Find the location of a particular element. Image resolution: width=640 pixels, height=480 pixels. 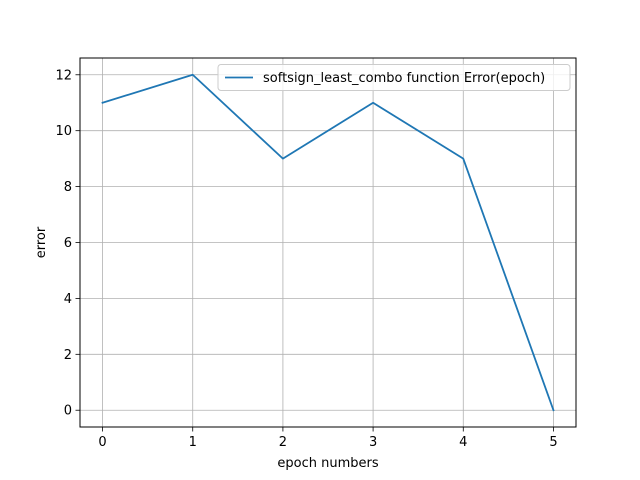

x-tick-label: 1 is located at coordinates (193, 442).